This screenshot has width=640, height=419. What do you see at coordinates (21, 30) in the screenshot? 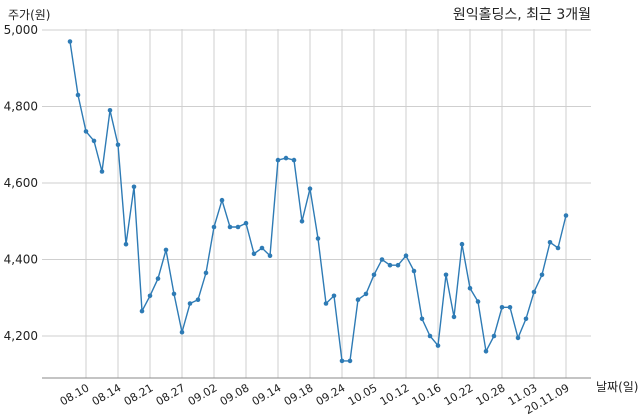
I see `y-tick-label: 5,000` at bounding box center [21, 30].